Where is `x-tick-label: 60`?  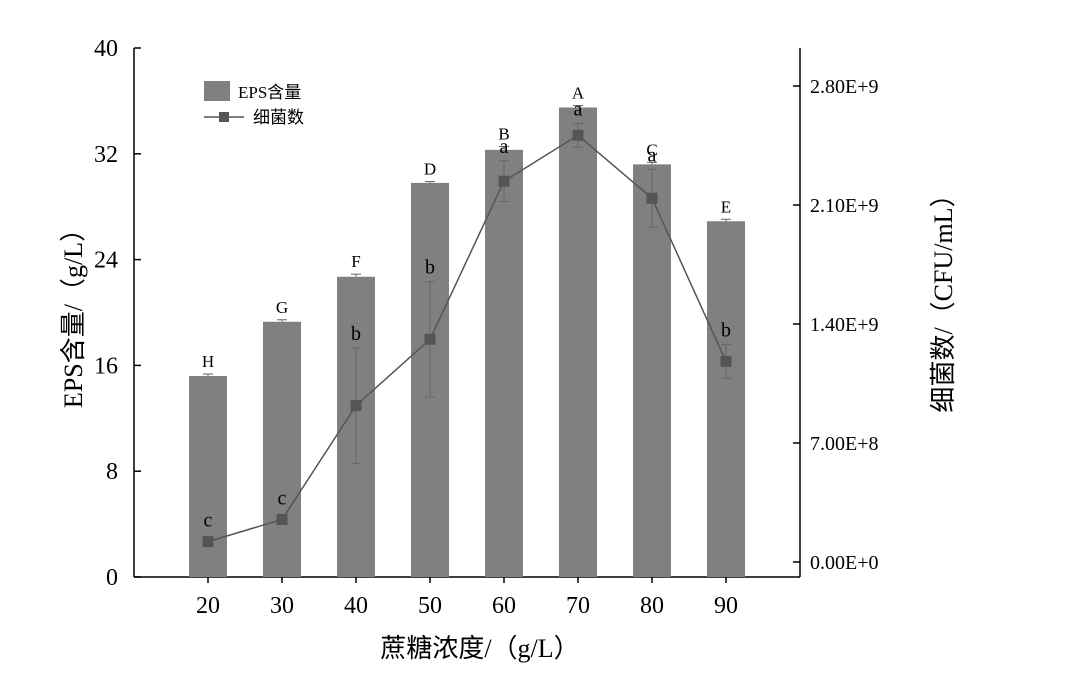
x-tick-label: 60 is located at coordinates (504, 606).